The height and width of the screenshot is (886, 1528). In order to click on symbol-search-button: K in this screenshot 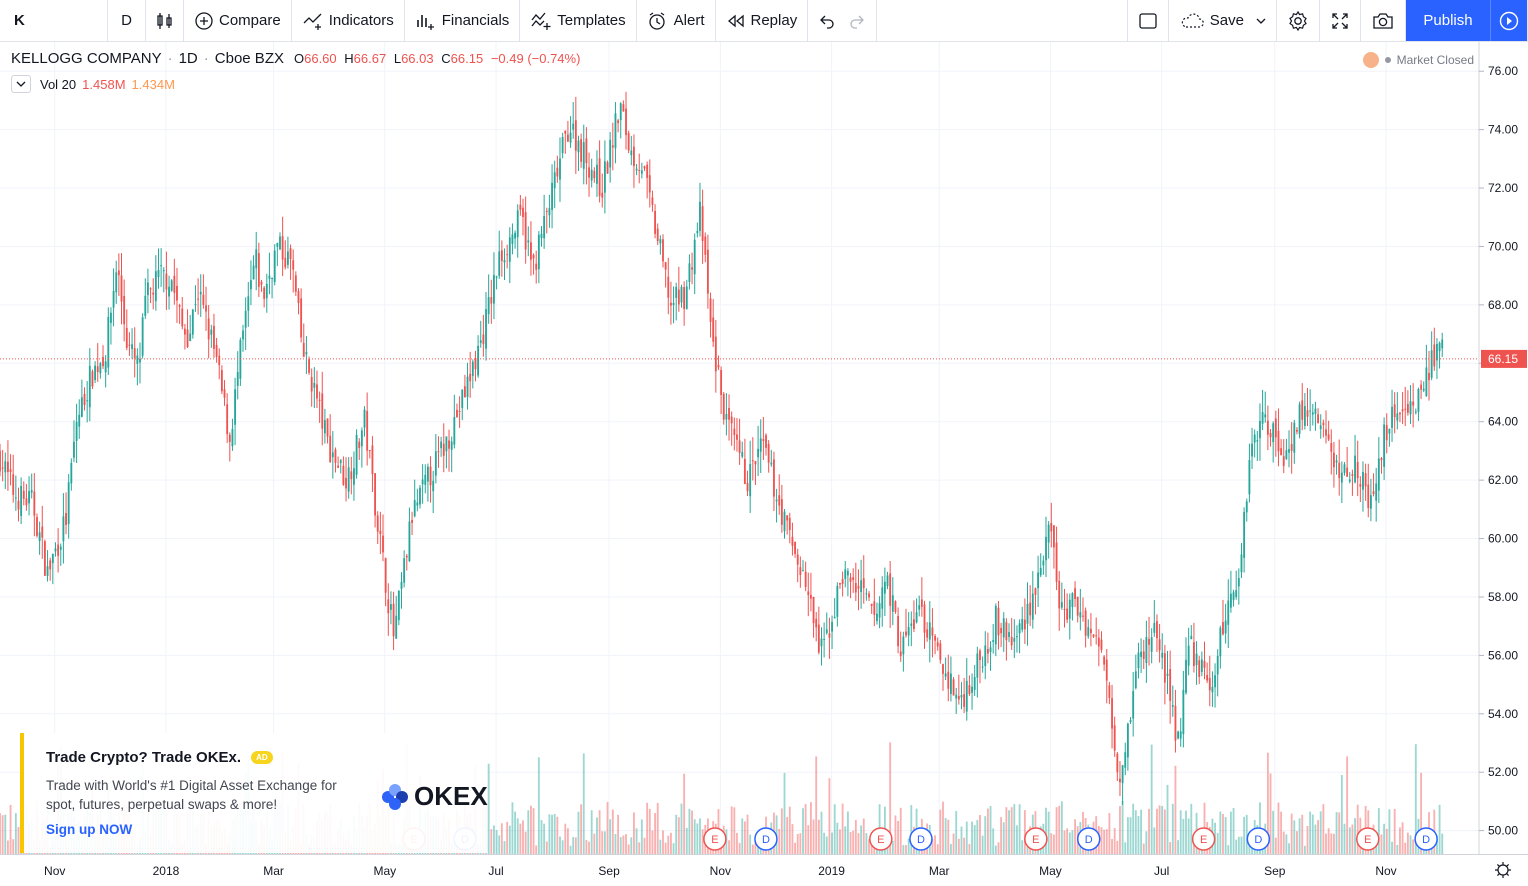, I will do `click(54, 20)`.